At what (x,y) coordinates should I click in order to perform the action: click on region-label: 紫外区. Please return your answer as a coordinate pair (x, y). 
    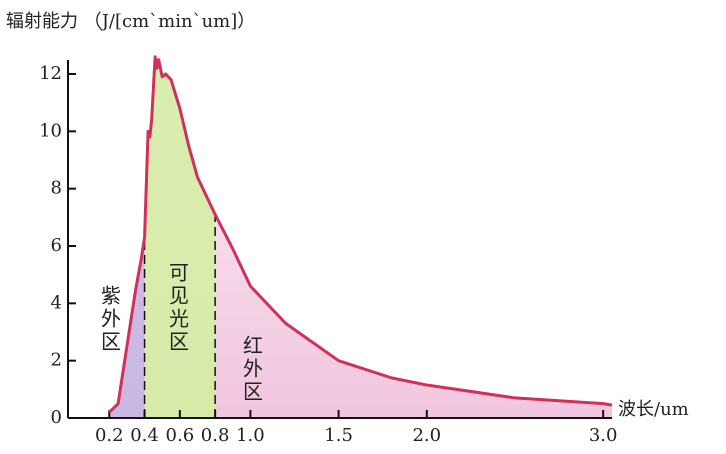
    Looking at the image, I should click on (110, 319).